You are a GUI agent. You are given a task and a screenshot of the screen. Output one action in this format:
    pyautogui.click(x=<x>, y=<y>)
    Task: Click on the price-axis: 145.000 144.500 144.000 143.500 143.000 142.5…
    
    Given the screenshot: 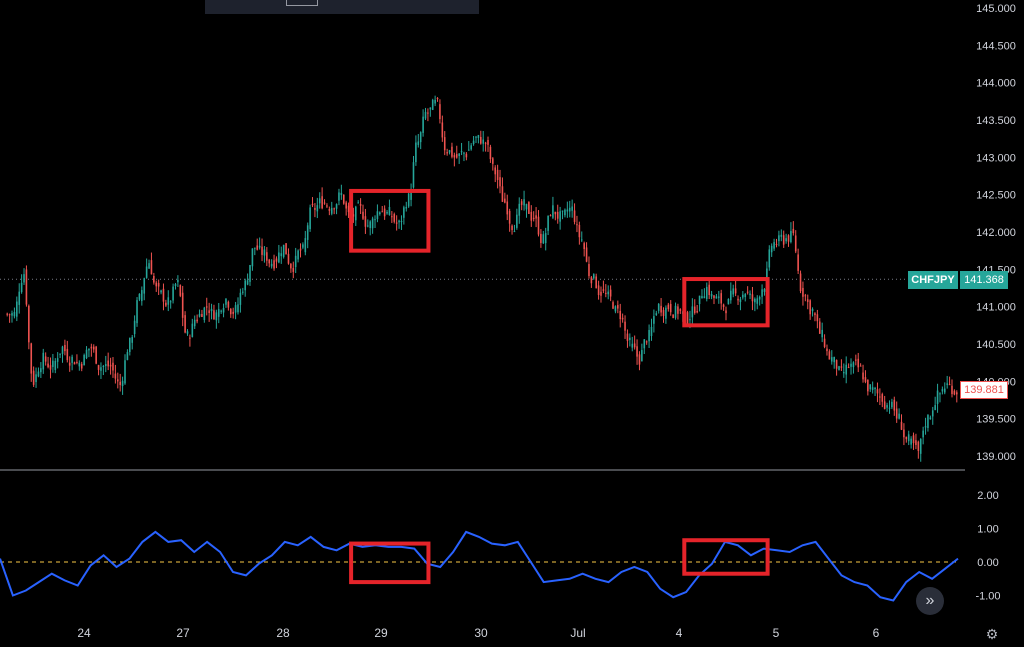 What is the action you would take?
    pyautogui.click(x=996, y=233)
    